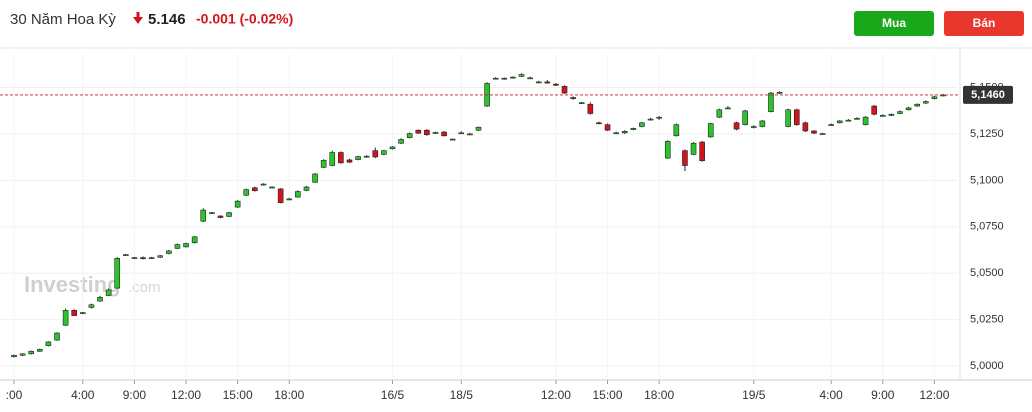 The width and height of the screenshot is (1032, 412). Describe the element at coordinates (138, 18) in the screenshot. I see `down-arrow` at that location.